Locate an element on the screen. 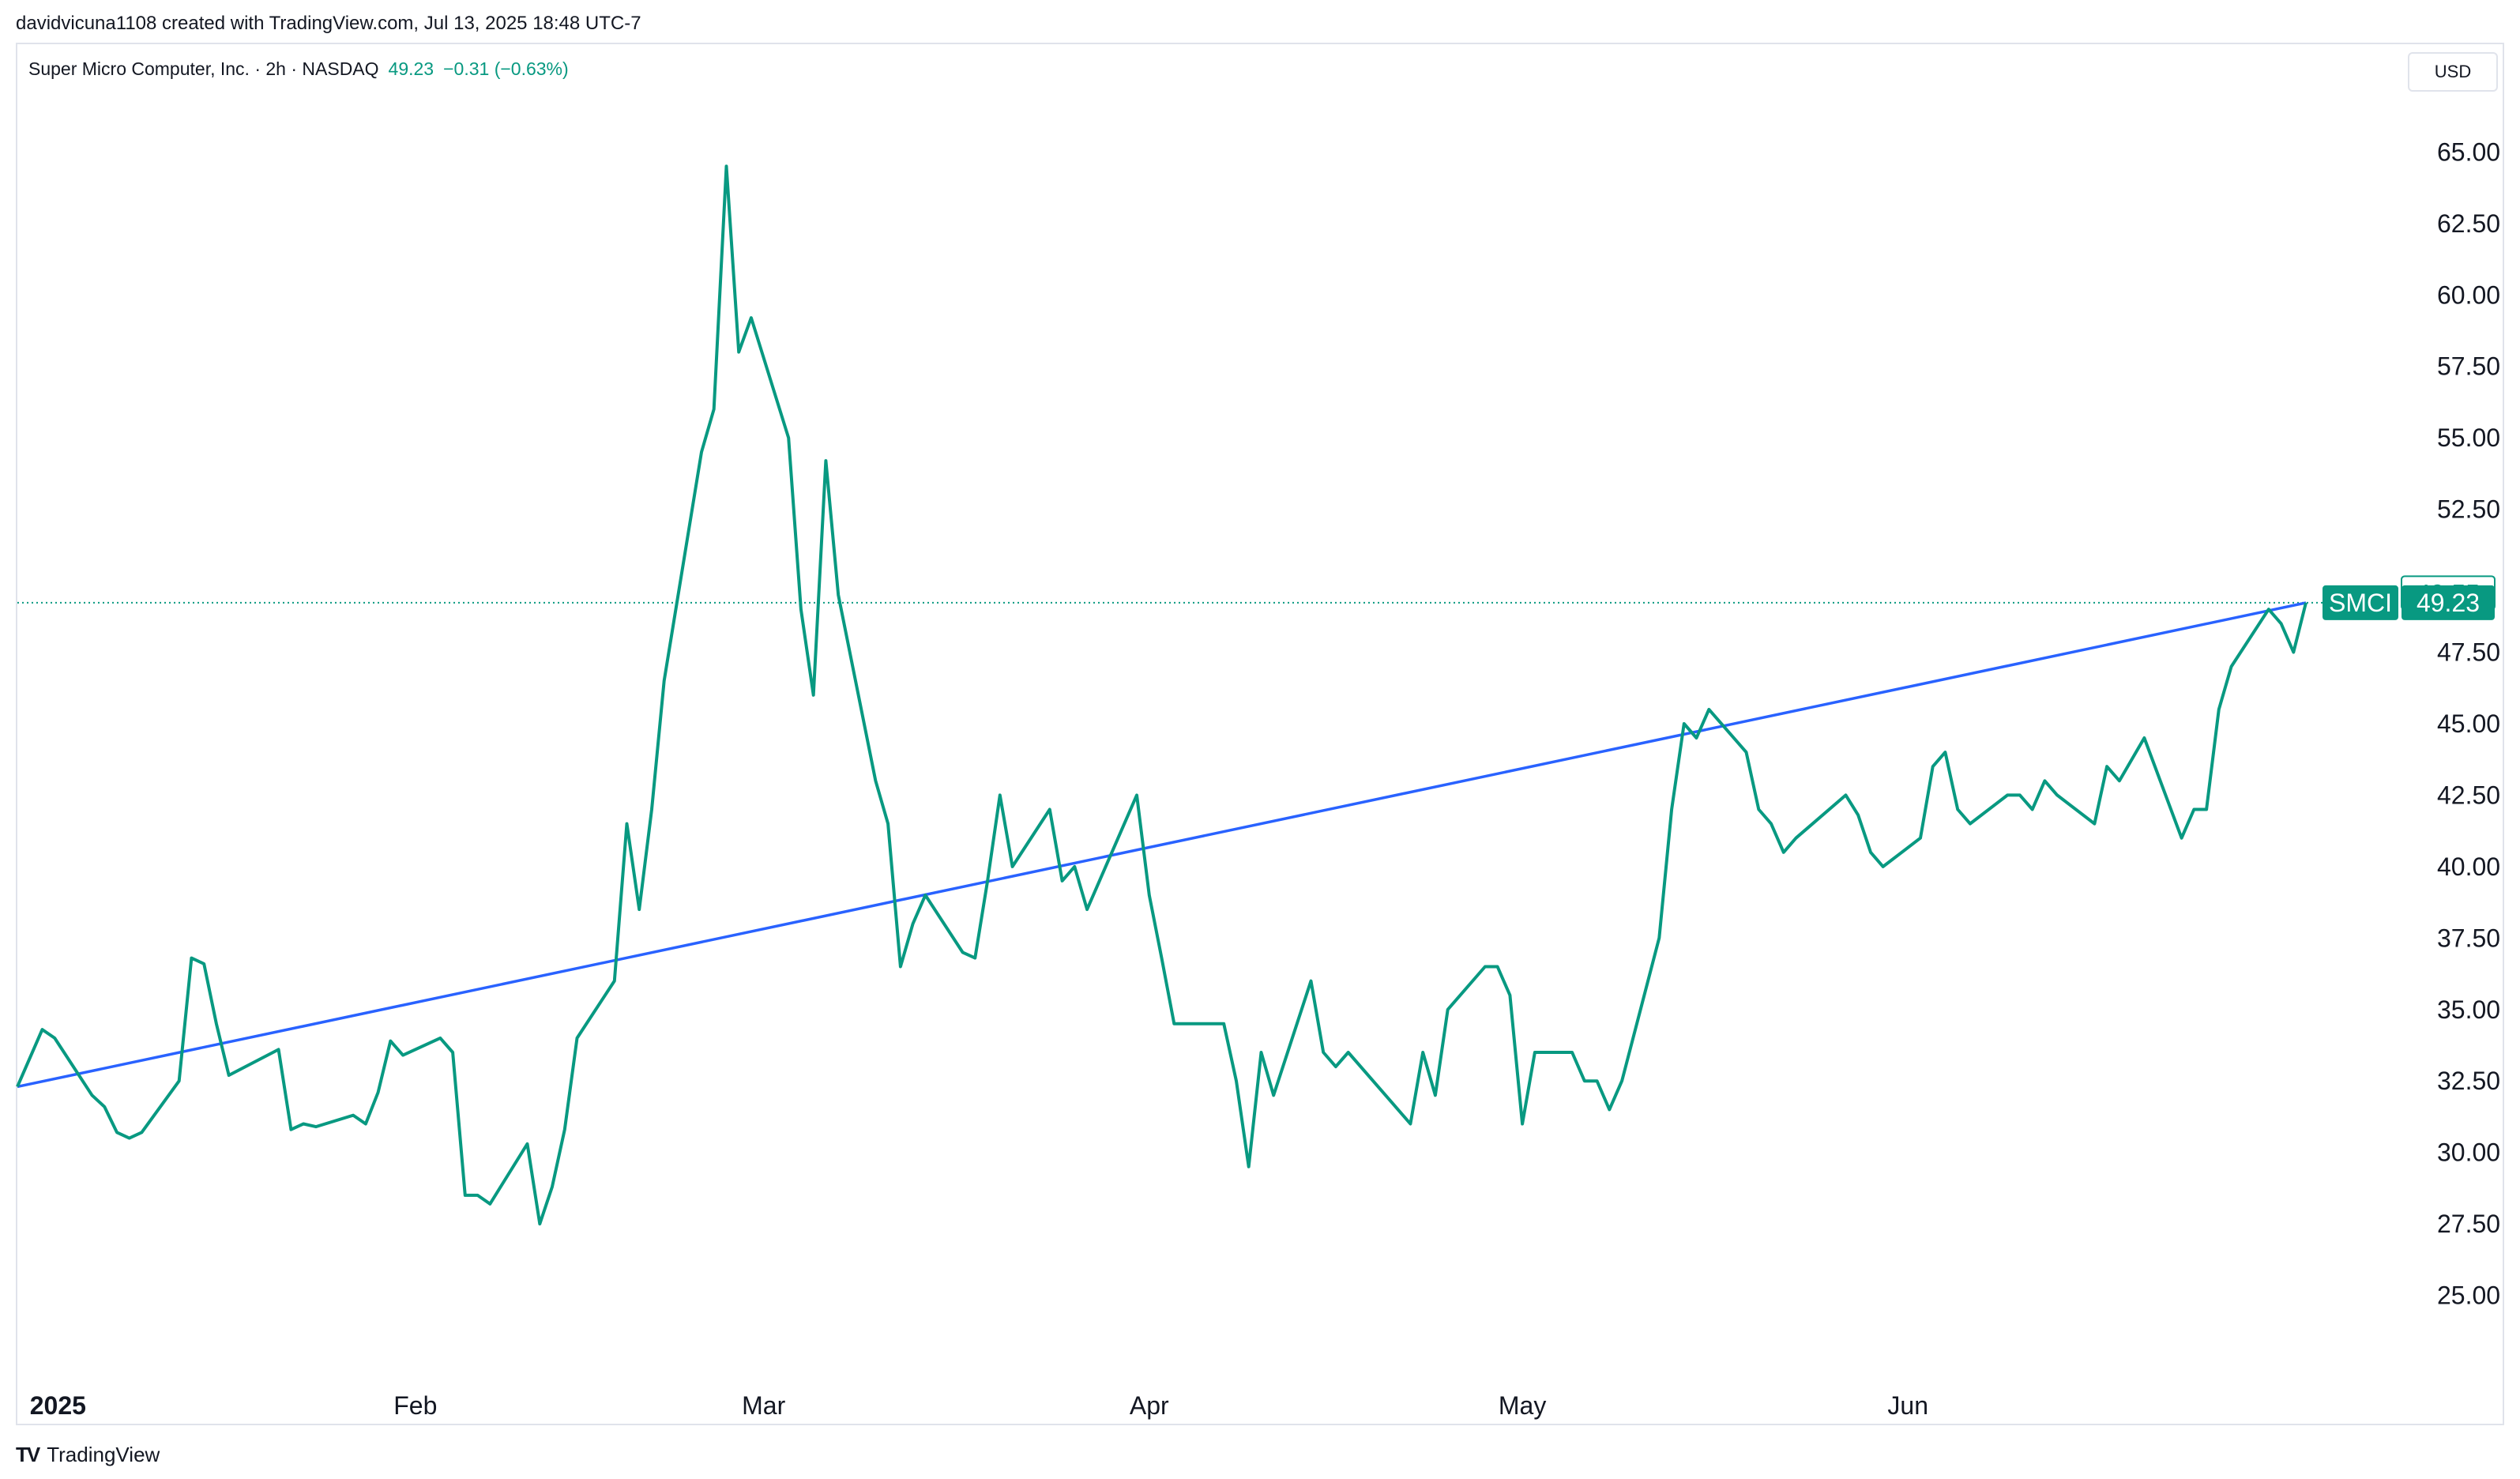 This screenshot has width=2520, height=1479. x-tick-label: May is located at coordinates (1522, 1405).